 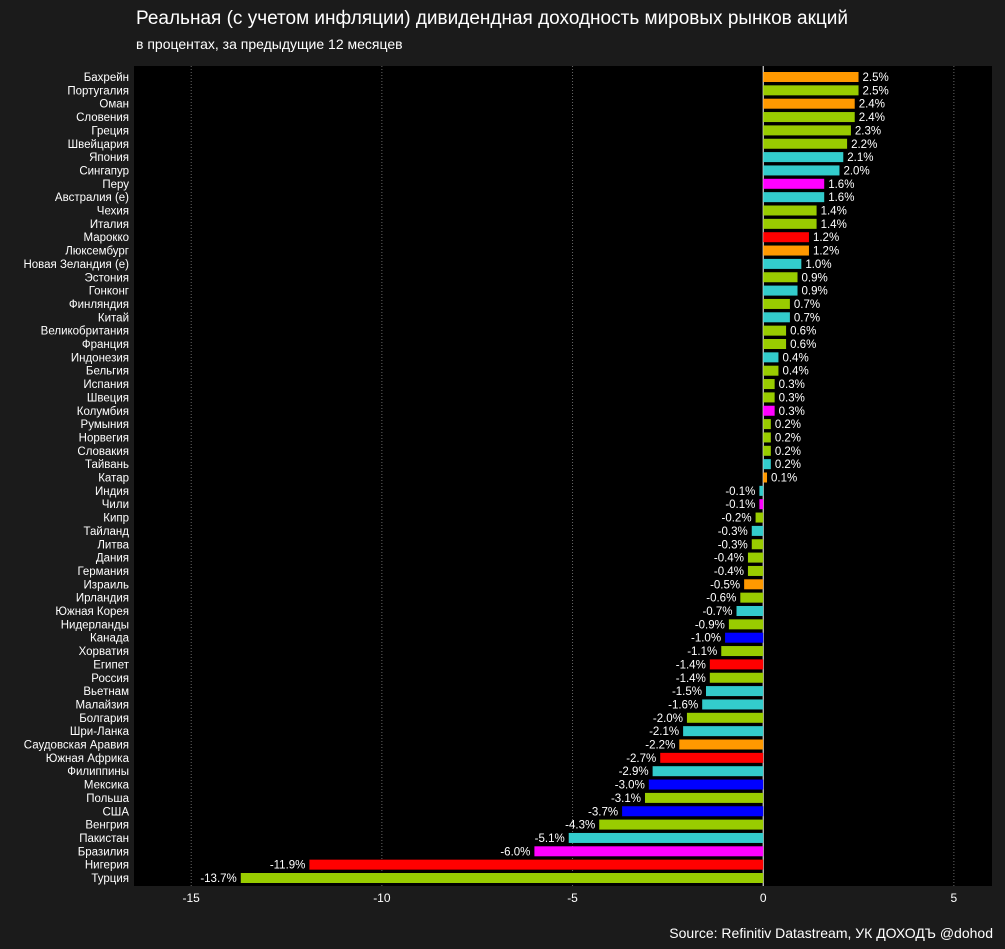 What do you see at coordinates (107, 826) in the screenshot?
I see `category-label: Венгрия` at bounding box center [107, 826].